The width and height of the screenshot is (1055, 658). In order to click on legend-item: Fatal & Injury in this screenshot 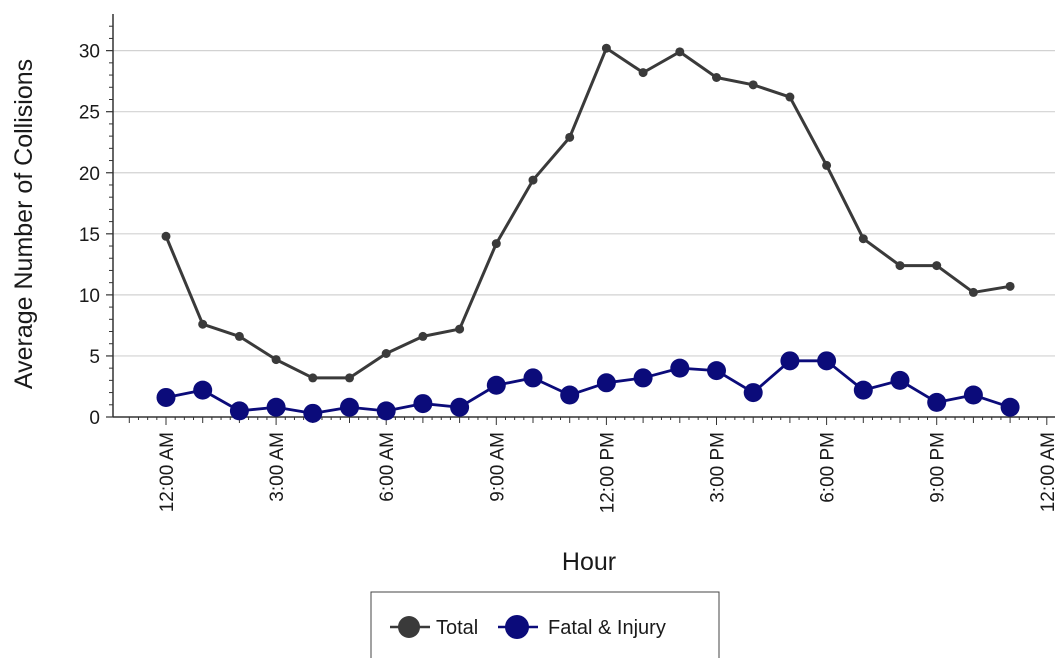, I will do `click(582, 627)`.